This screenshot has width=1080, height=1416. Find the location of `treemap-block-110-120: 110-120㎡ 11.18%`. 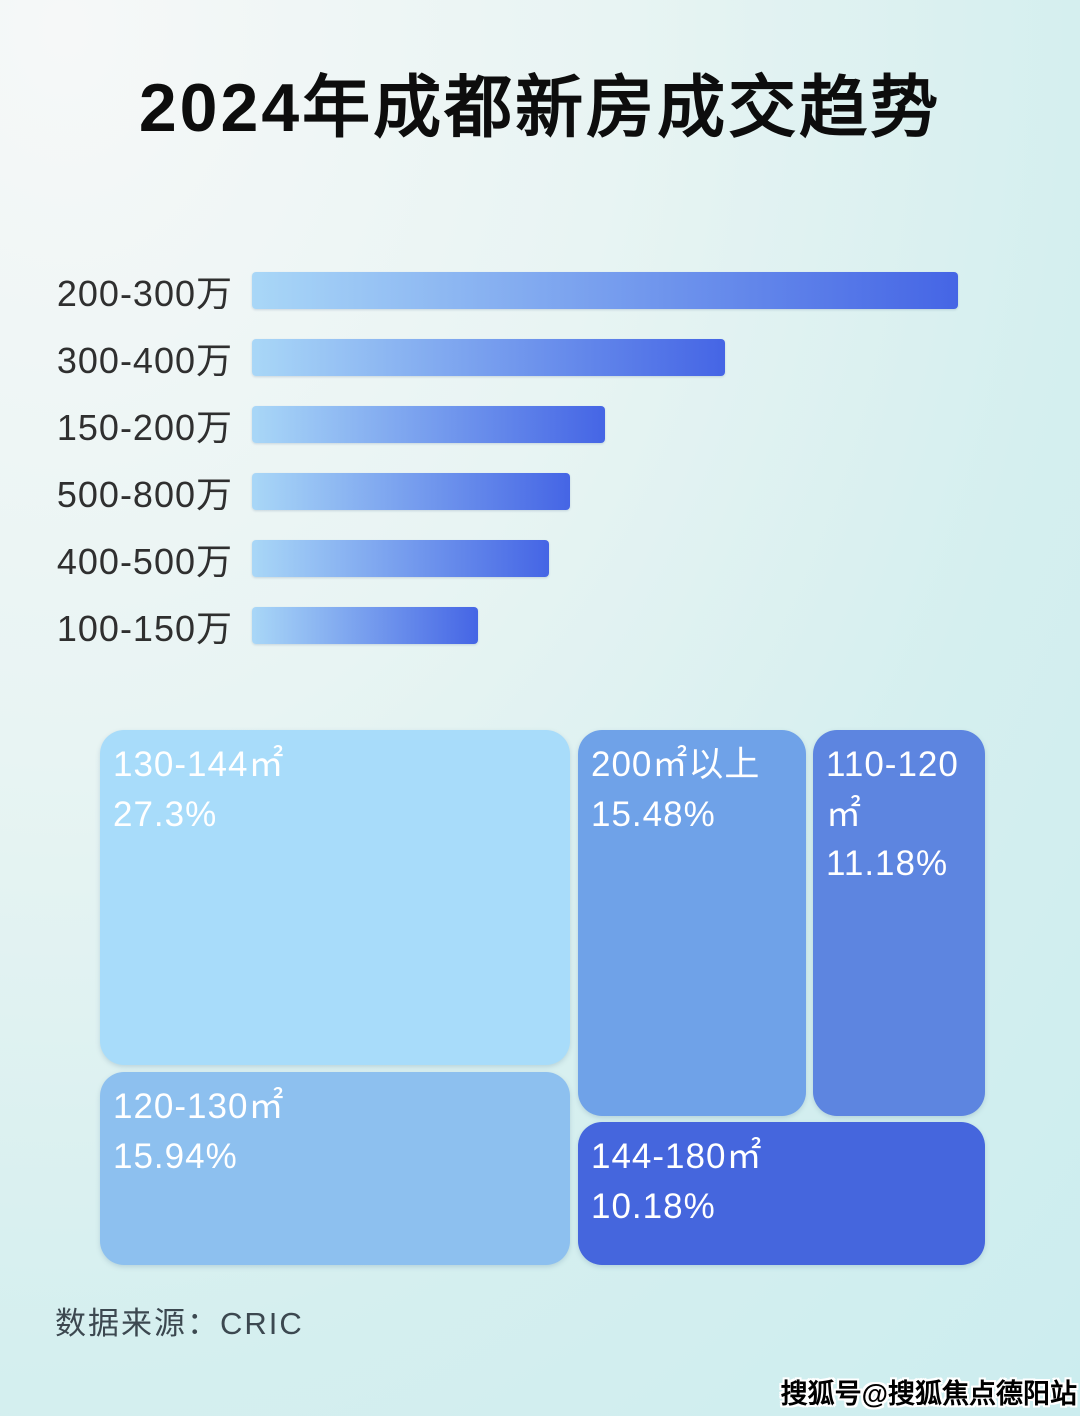

treemap-block-110-120: 110-120㎡ 11.18% is located at coordinates (899, 923).